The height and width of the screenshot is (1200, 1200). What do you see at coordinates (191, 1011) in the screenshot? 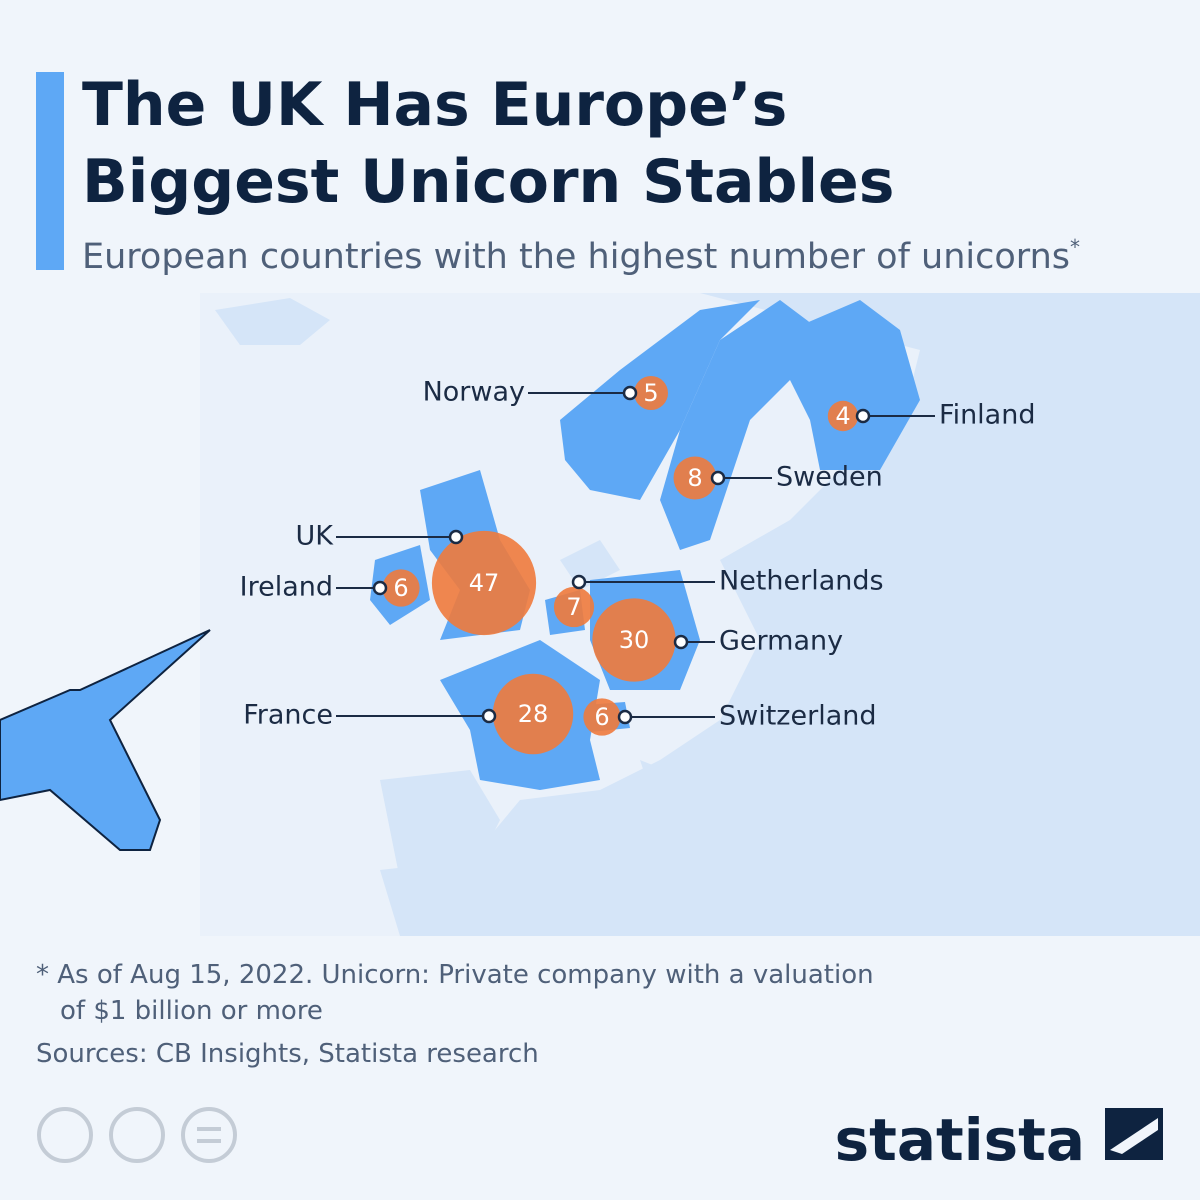
I see `footnote: of $1 billion or more` at bounding box center [191, 1011].